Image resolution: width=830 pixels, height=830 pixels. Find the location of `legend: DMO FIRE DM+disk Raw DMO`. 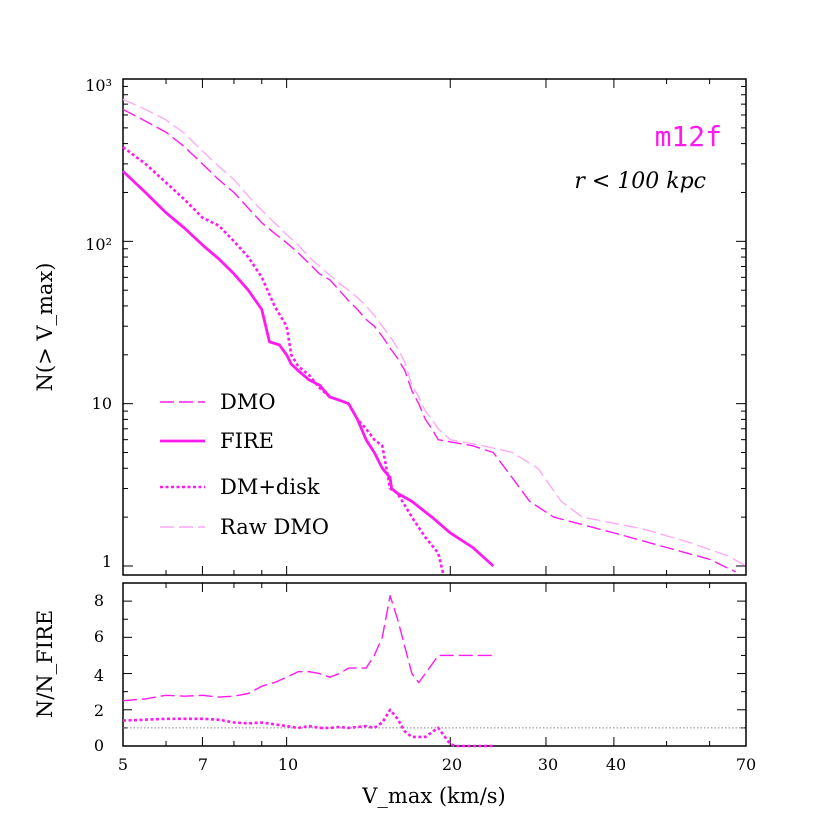

legend: DMO FIRE DM+disk Raw DMO is located at coordinates (244, 464).